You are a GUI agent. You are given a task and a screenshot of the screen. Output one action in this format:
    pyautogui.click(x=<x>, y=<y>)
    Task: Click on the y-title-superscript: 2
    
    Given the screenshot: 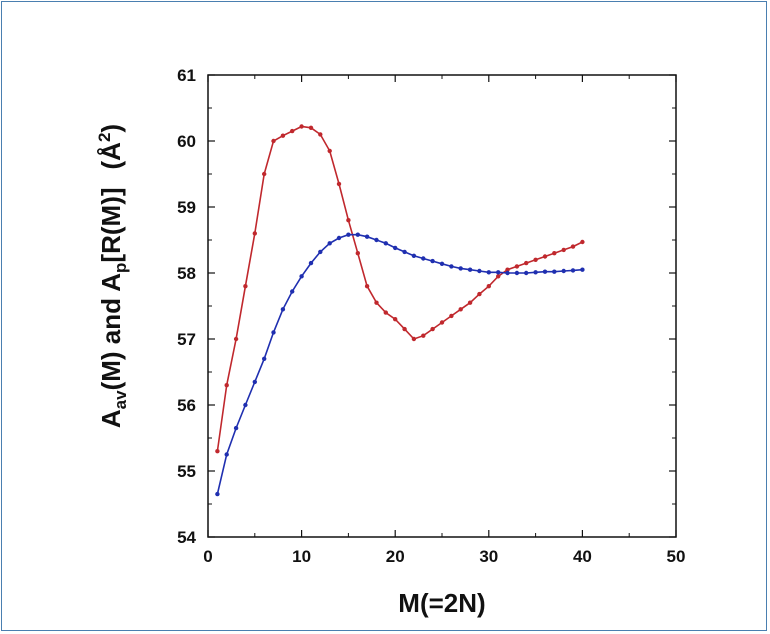 What is the action you would take?
    pyautogui.click(x=104, y=137)
    